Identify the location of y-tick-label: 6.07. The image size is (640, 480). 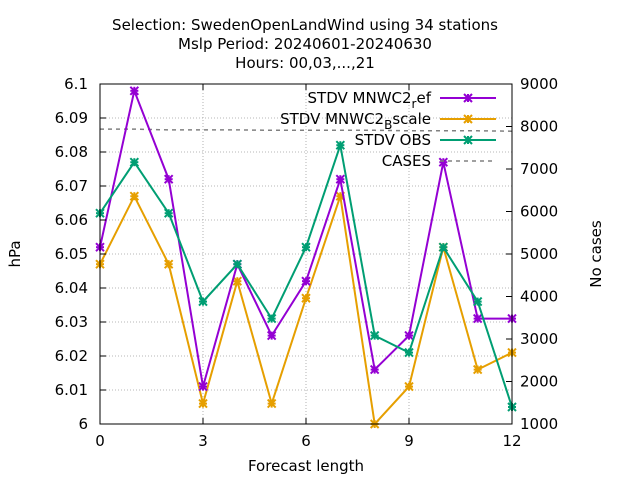
(71, 186).